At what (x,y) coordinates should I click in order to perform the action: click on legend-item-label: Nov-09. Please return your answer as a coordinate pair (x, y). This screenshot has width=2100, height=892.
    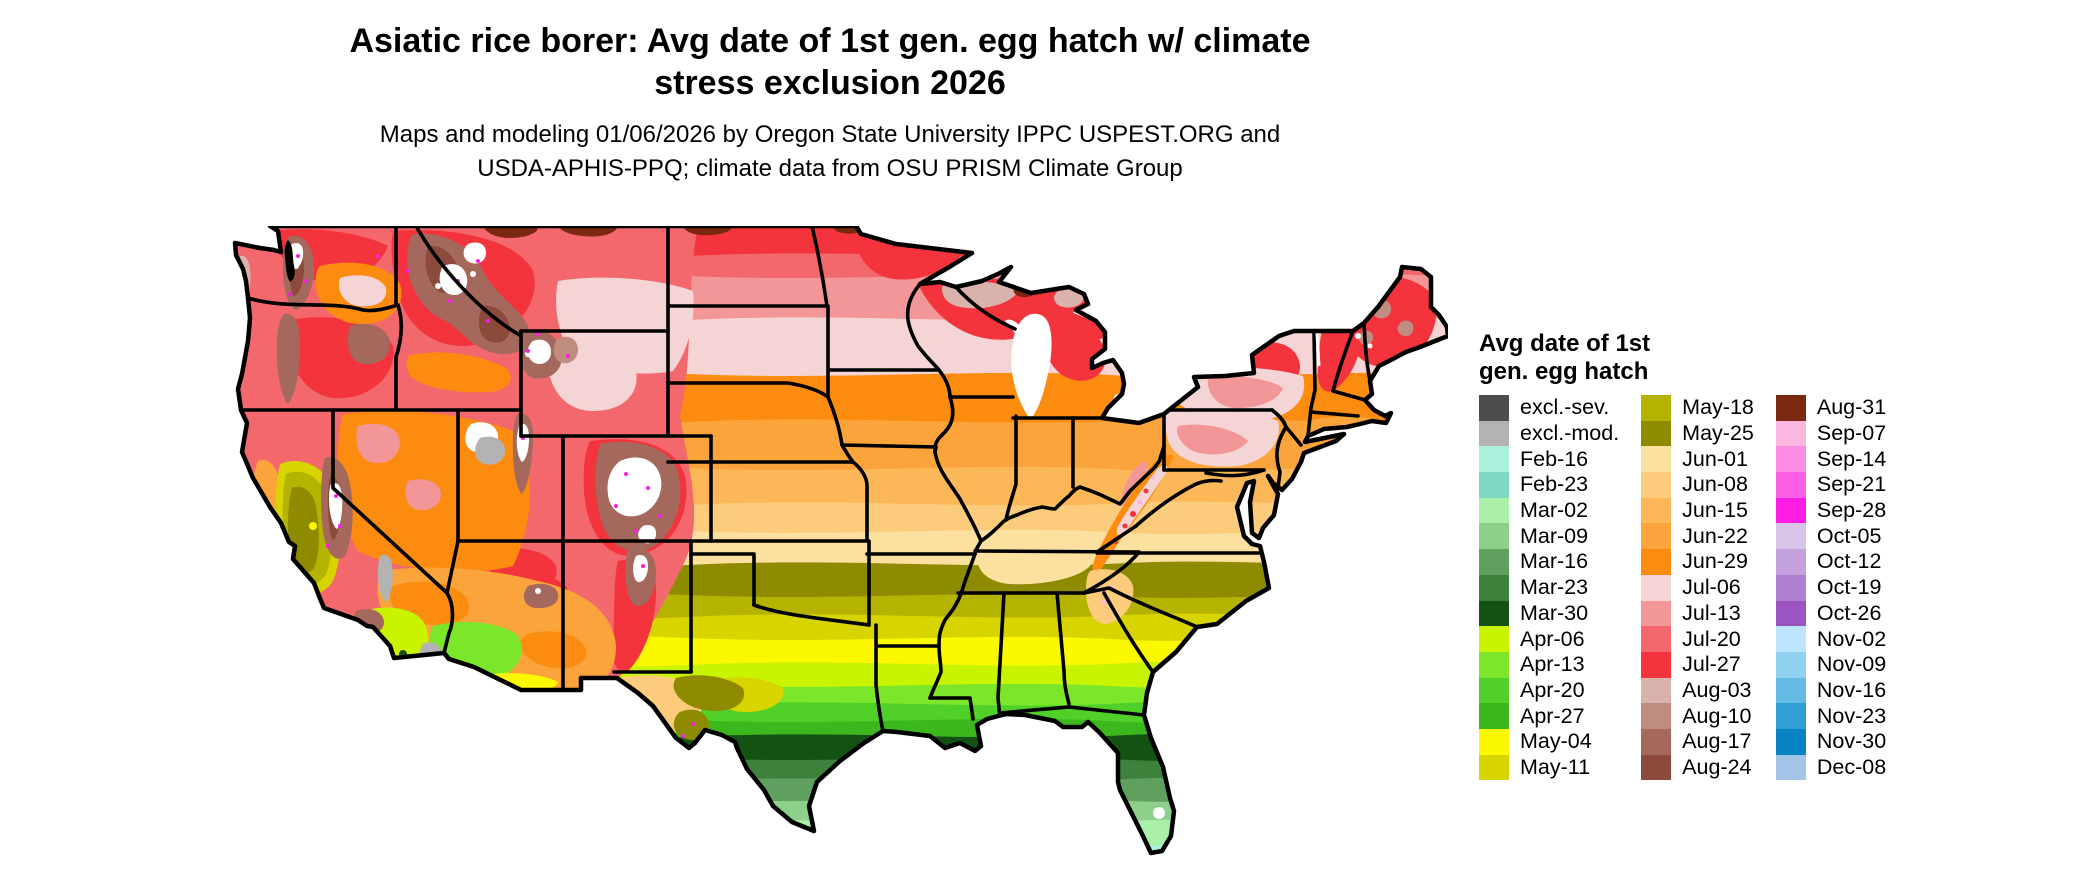
    Looking at the image, I should click on (1851, 664).